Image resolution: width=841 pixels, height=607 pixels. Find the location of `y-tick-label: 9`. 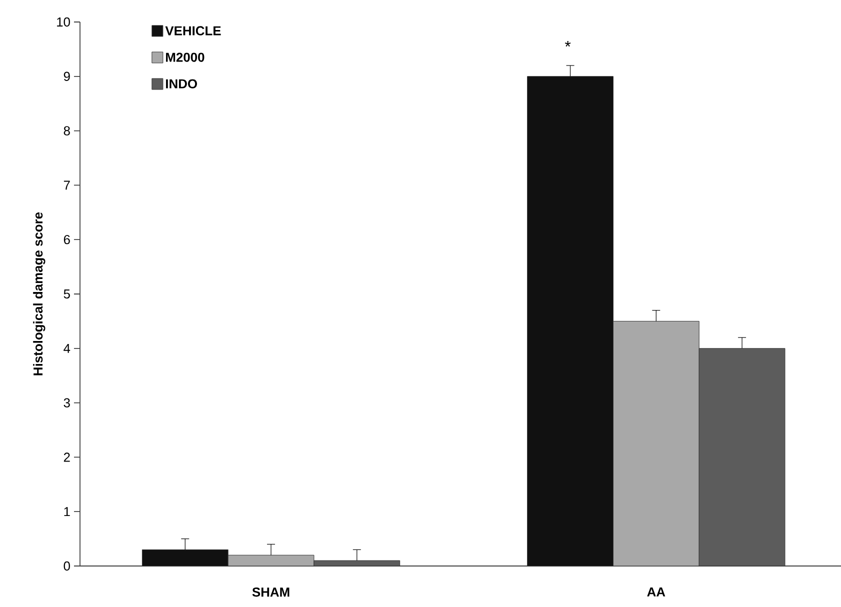

y-tick-label: 9 is located at coordinates (67, 76).